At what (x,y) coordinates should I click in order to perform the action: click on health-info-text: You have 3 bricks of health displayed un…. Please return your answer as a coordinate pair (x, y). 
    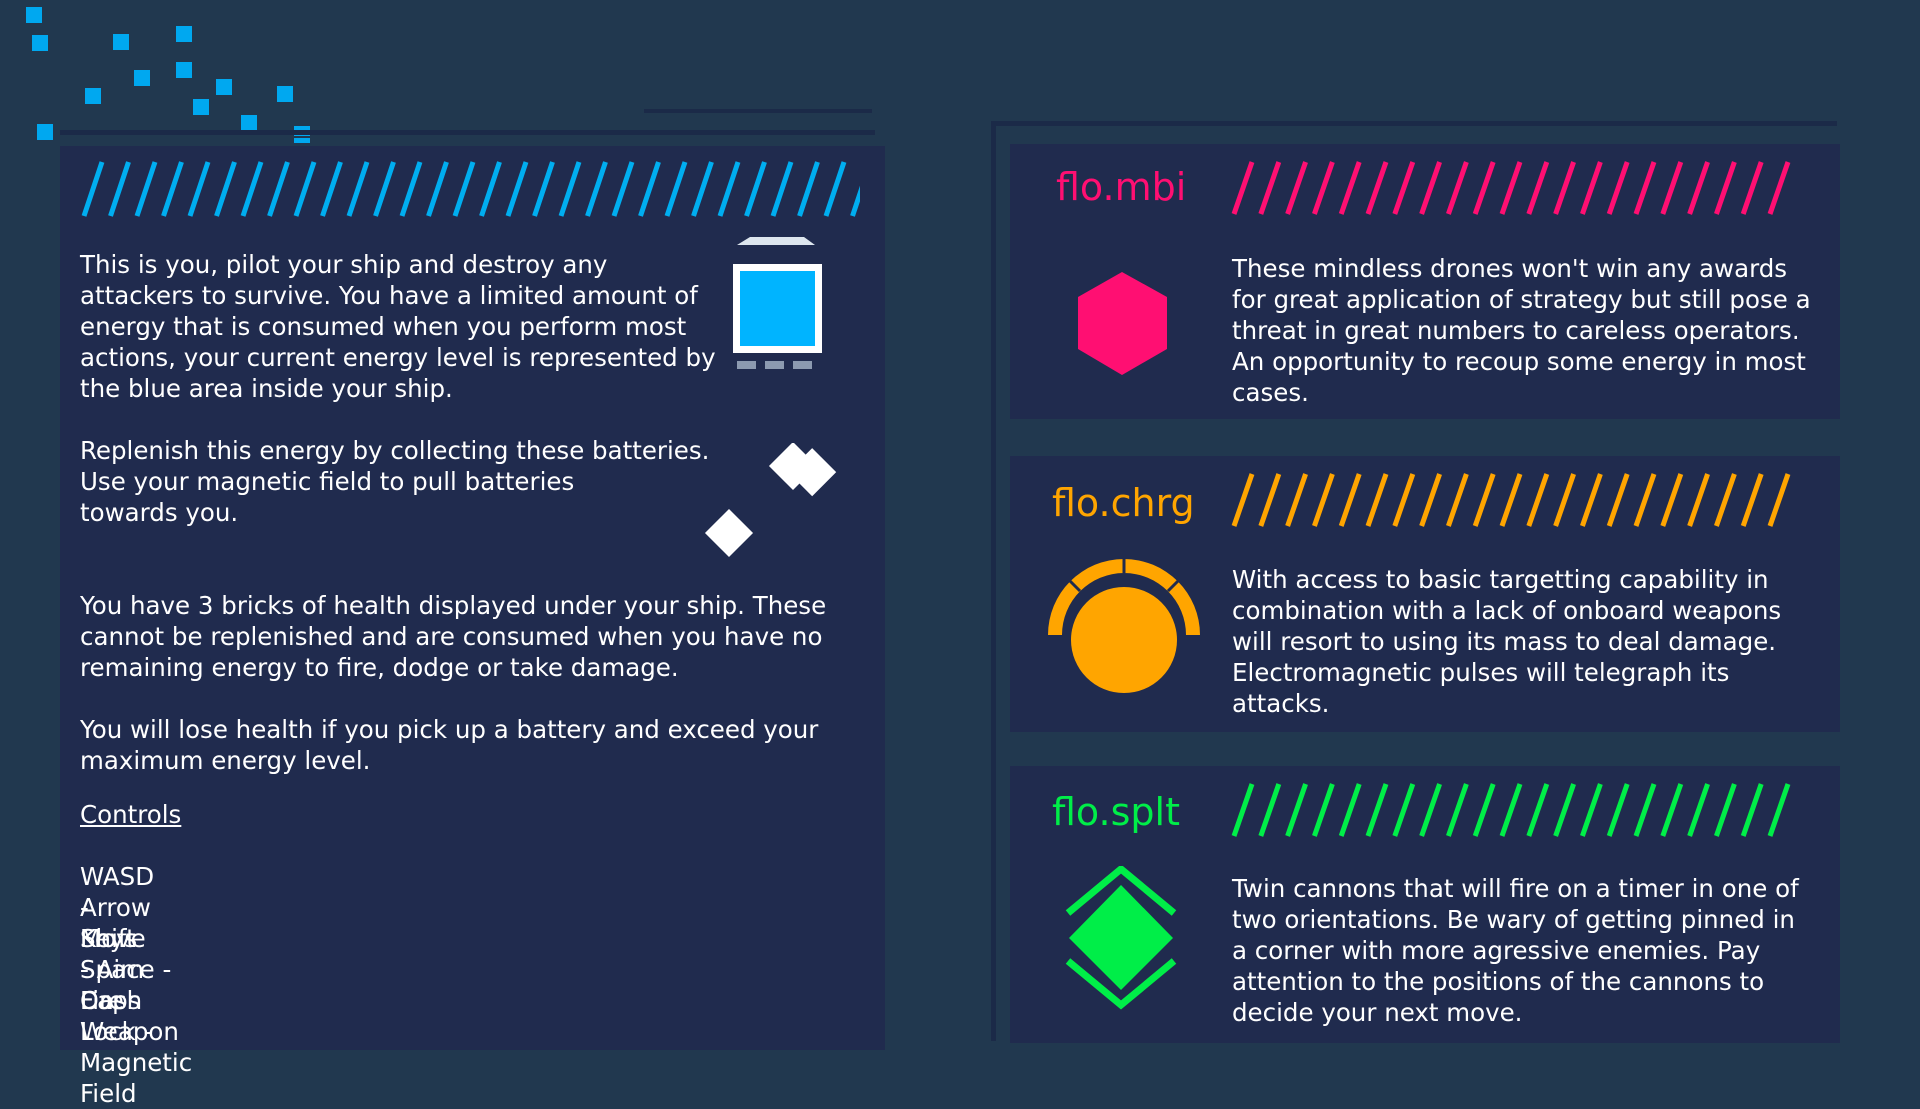
    Looking at the image, I should click on (453, 636).